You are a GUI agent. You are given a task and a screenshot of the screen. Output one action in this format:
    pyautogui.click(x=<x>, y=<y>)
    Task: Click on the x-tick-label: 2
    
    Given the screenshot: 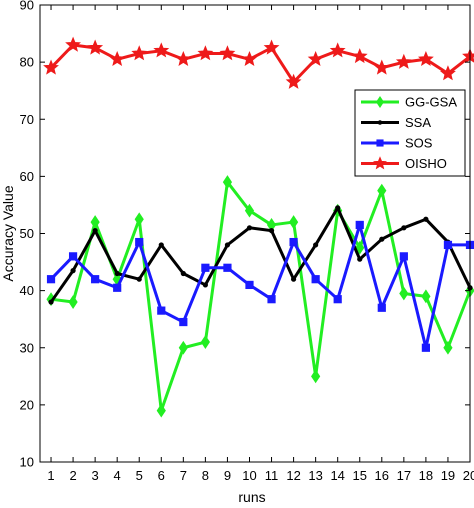 What is the action you would take?
    pyautogui.click(x=72, y=475)
    